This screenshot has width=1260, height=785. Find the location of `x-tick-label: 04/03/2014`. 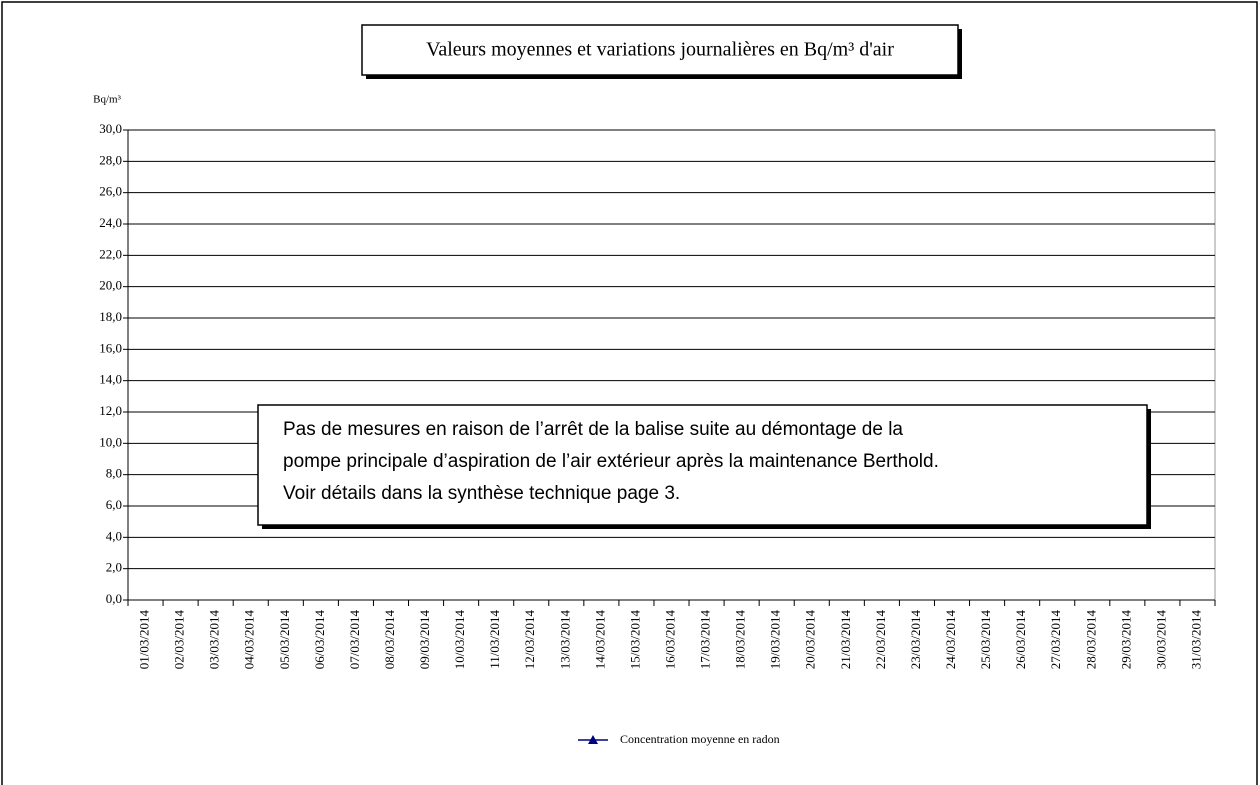

x-tick-label: 04/03/2014 is located at coordinates (249, 640).